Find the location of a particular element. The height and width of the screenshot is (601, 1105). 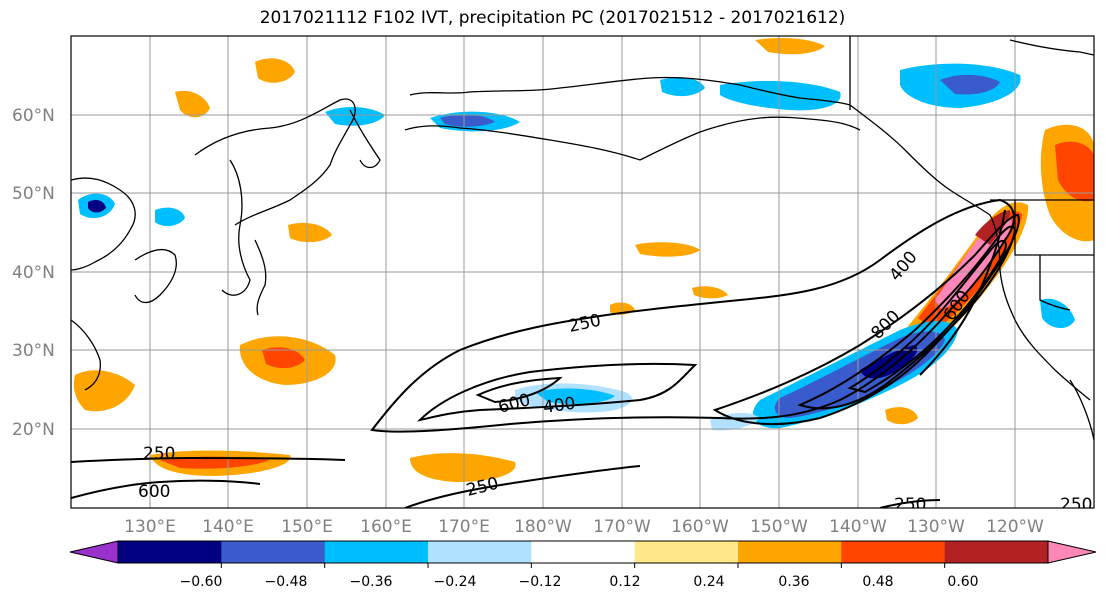

colorbar-extend-max is located at coordinates (1072, 552).